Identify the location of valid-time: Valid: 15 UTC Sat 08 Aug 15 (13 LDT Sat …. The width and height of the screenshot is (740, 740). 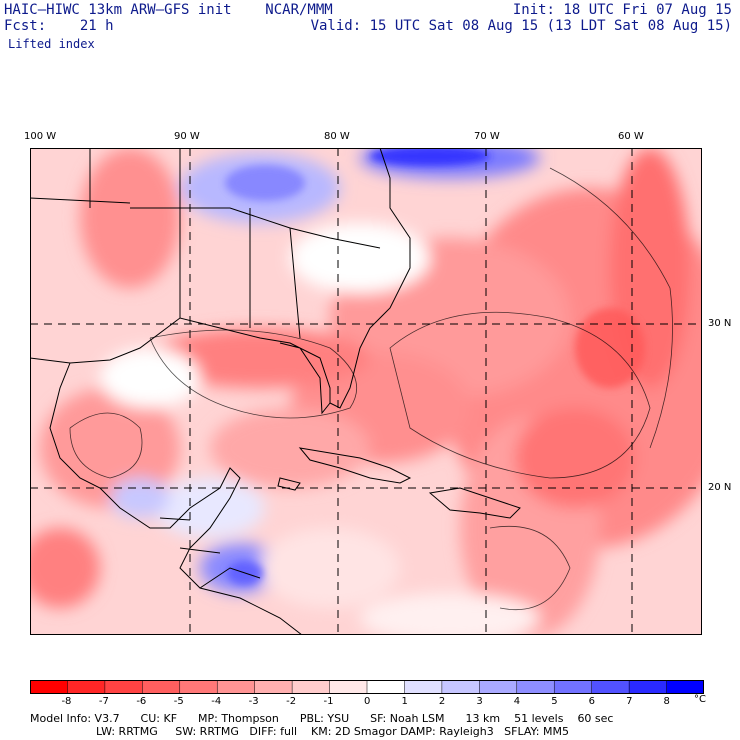
(521, 26).